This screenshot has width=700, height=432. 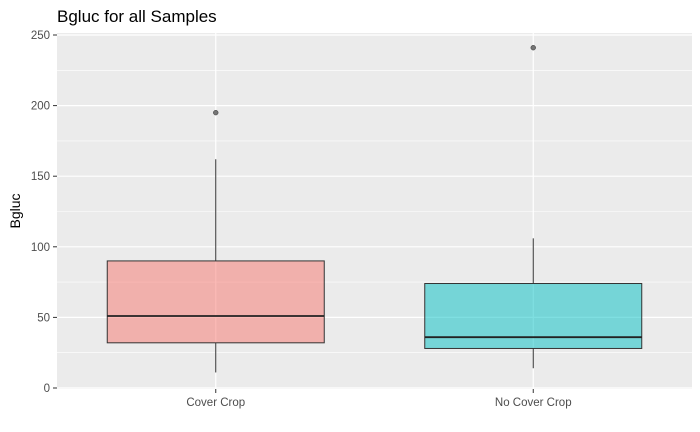 I want to click on chart-title: Bgluc for all Samples, so click(x=137, y=16).